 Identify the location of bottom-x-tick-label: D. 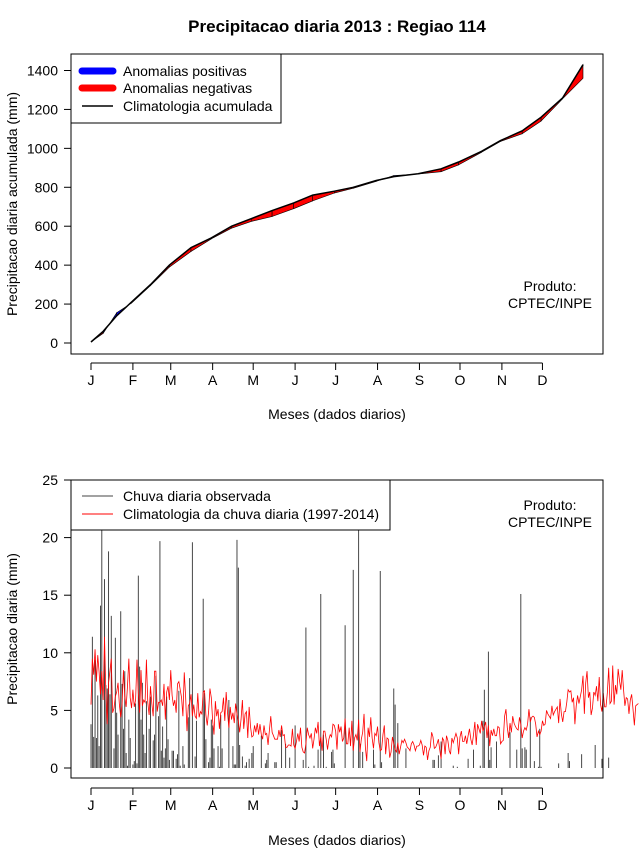
(542, 805).